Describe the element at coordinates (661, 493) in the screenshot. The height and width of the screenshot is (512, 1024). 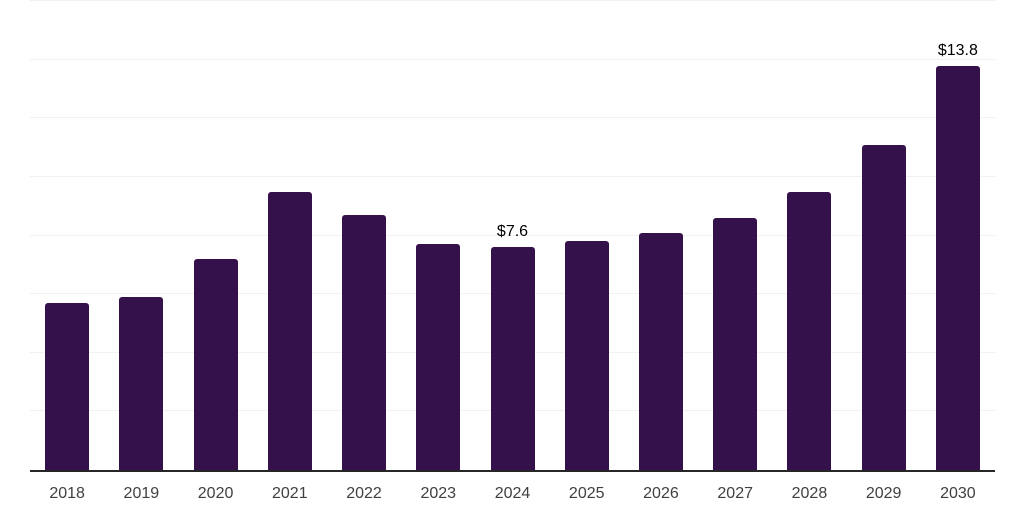
I see `x-tick-2026: 2026` at that location.